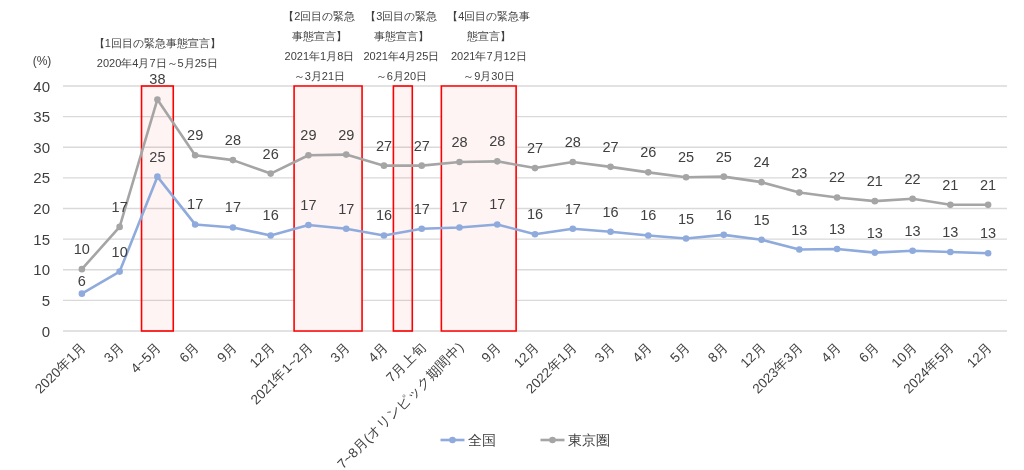 Image resolution: width=1024 pixels, height=470 pixels. What do you see at coordinates (119, 251) in the screenshot?
I see `data-label: 10` at bounding box center [119, 251].